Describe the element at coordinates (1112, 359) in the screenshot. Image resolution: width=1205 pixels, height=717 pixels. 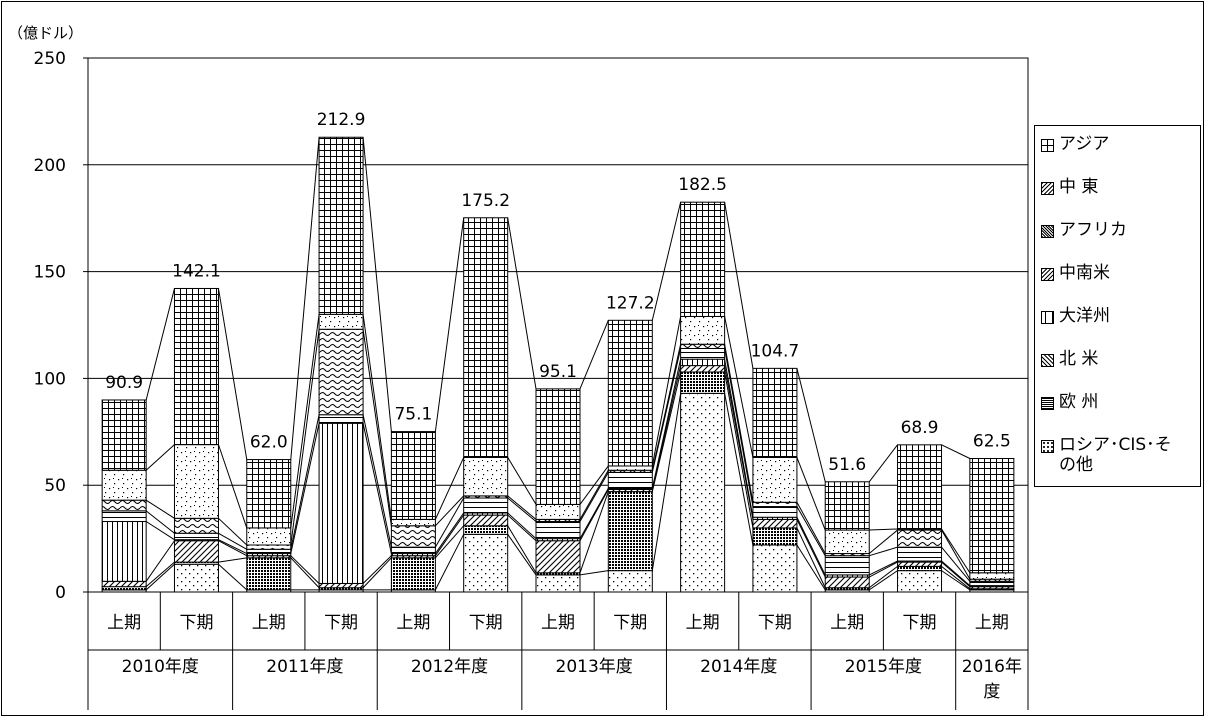
I see `legend-item: 北 米` at that location.